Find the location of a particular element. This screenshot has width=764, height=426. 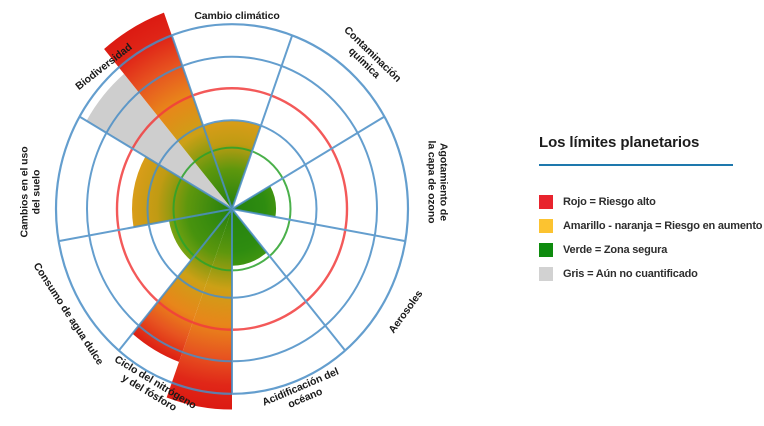

sector-label-cambios-uso-suelo: Cambios en el uso del suelo is located at coordinates (30, 192).